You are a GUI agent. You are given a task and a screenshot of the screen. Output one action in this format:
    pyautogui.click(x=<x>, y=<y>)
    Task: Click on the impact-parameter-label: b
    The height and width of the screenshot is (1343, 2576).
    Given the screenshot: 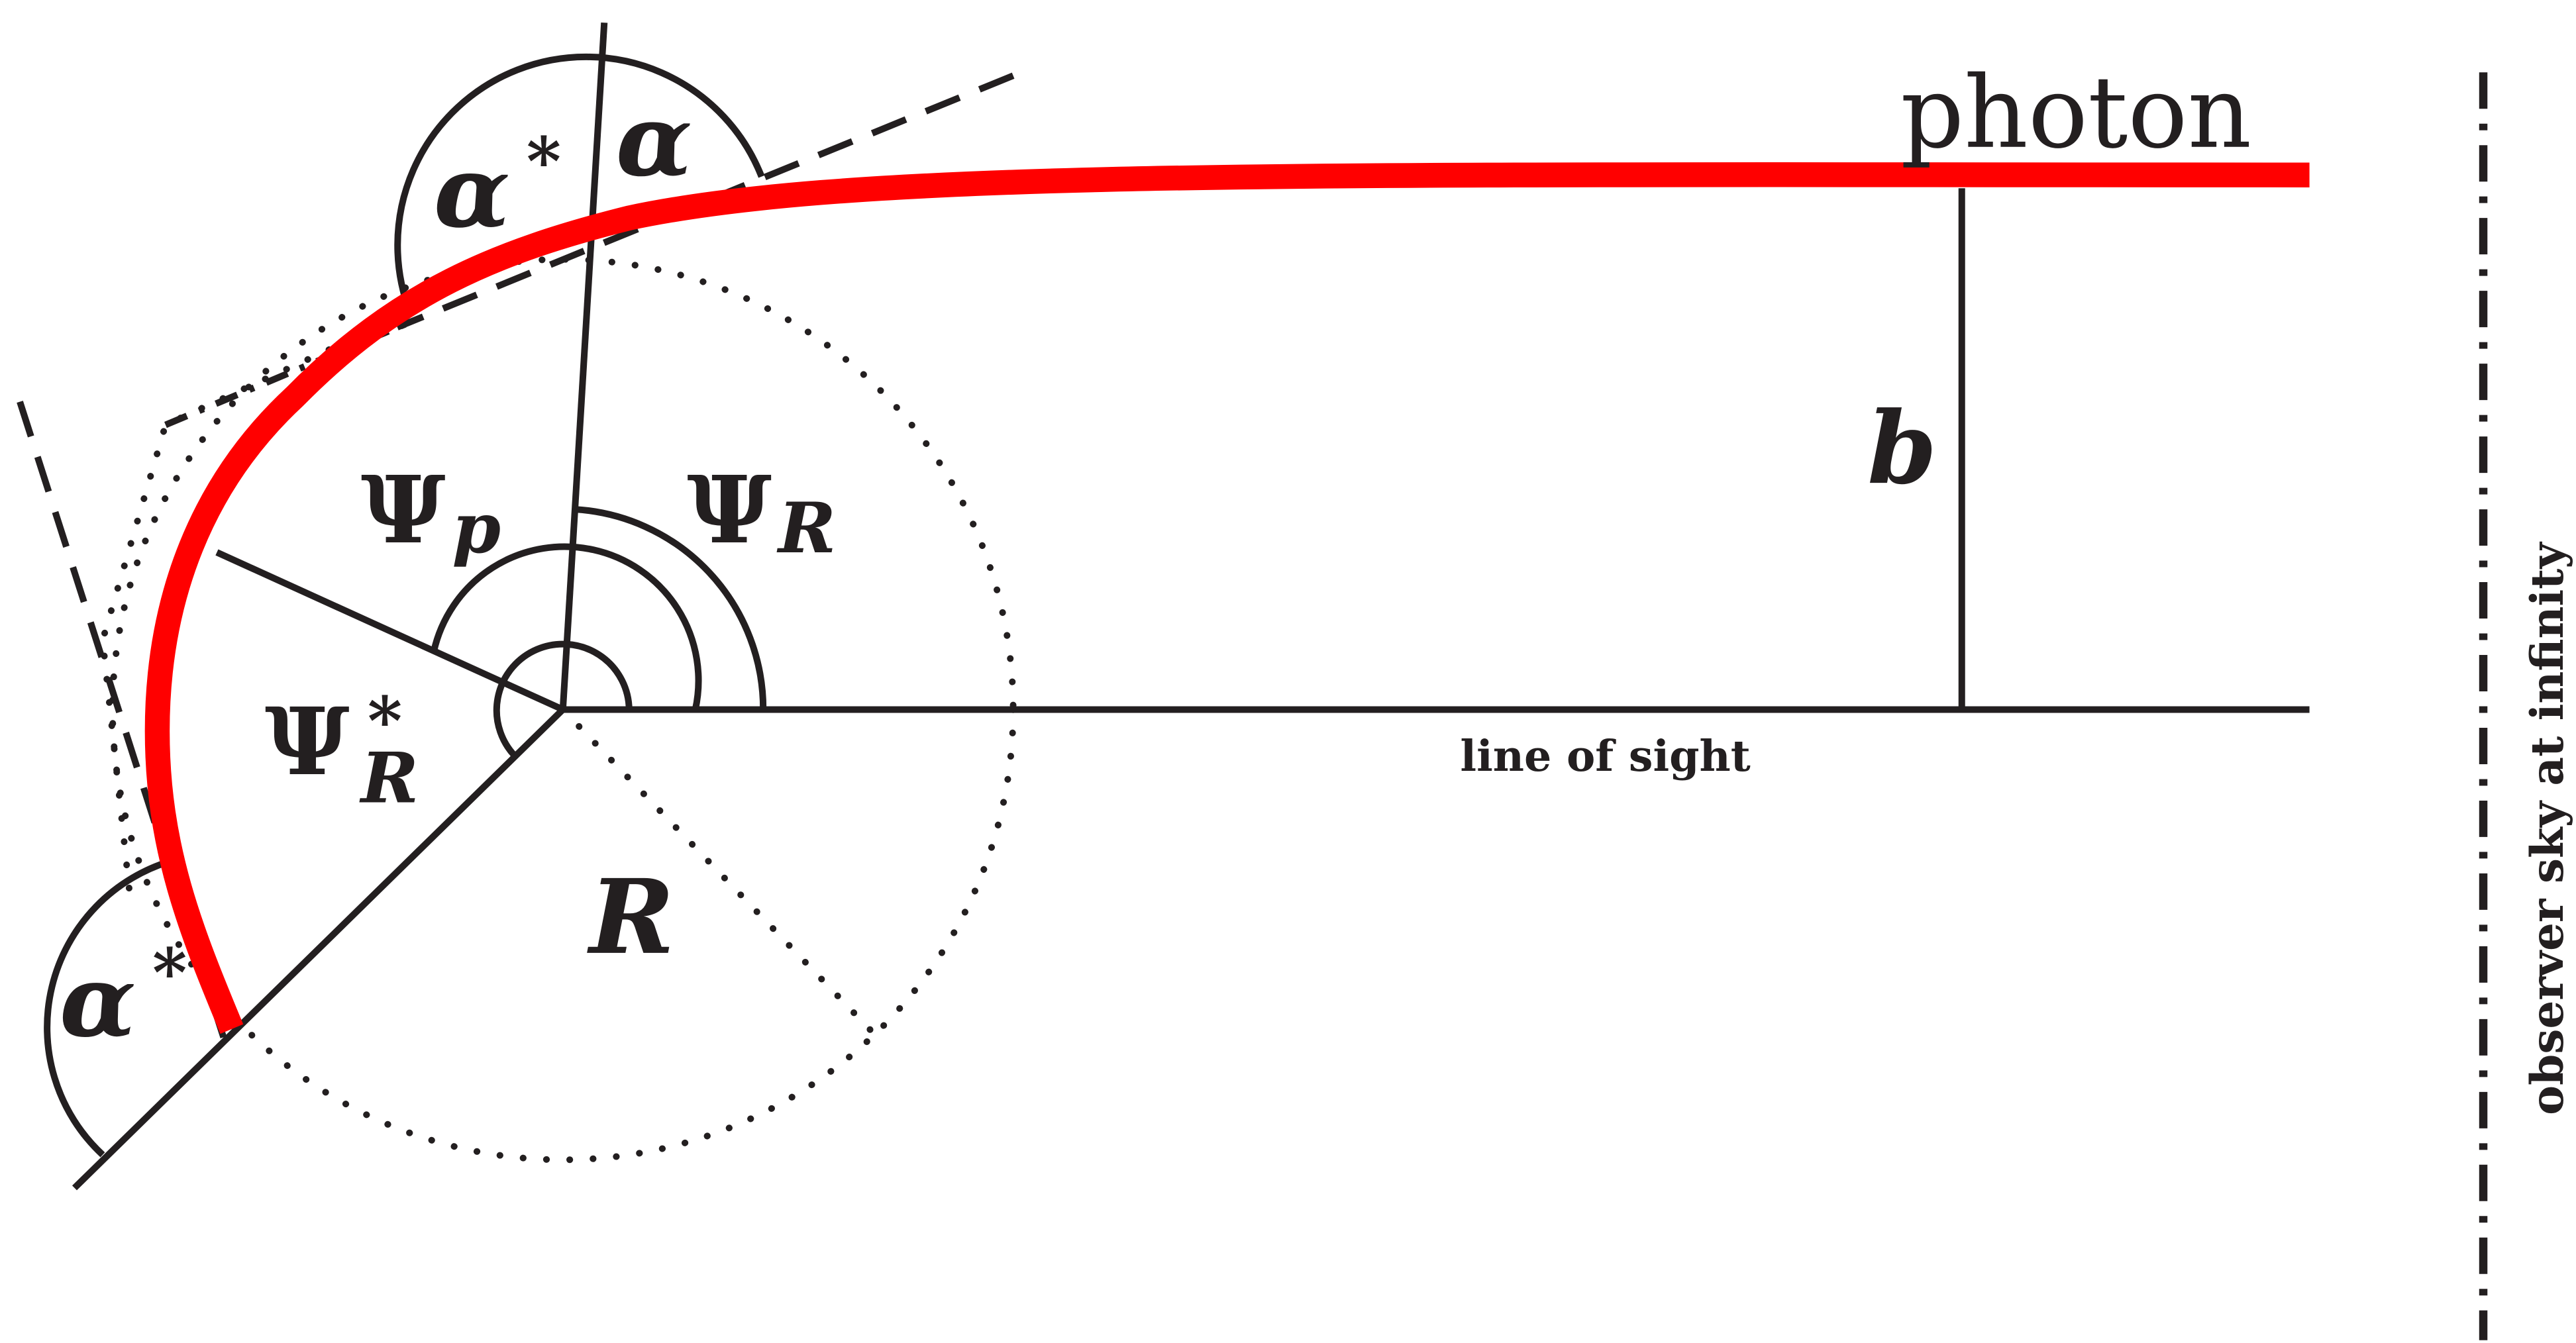 What is the action you would take?
    pyautogui.click(x=1902, y=448)
    